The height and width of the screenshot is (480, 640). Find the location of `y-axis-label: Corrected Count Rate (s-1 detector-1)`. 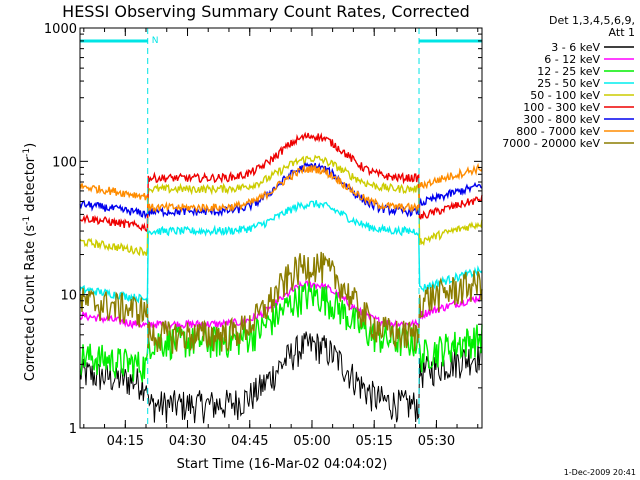

y-axis-label: Corrected Count Rate (s-1 detector-1) is located at coordinates (30, 262).